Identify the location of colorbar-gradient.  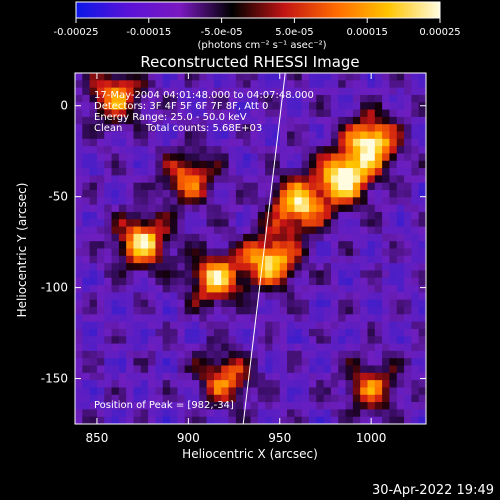
(258, 10).